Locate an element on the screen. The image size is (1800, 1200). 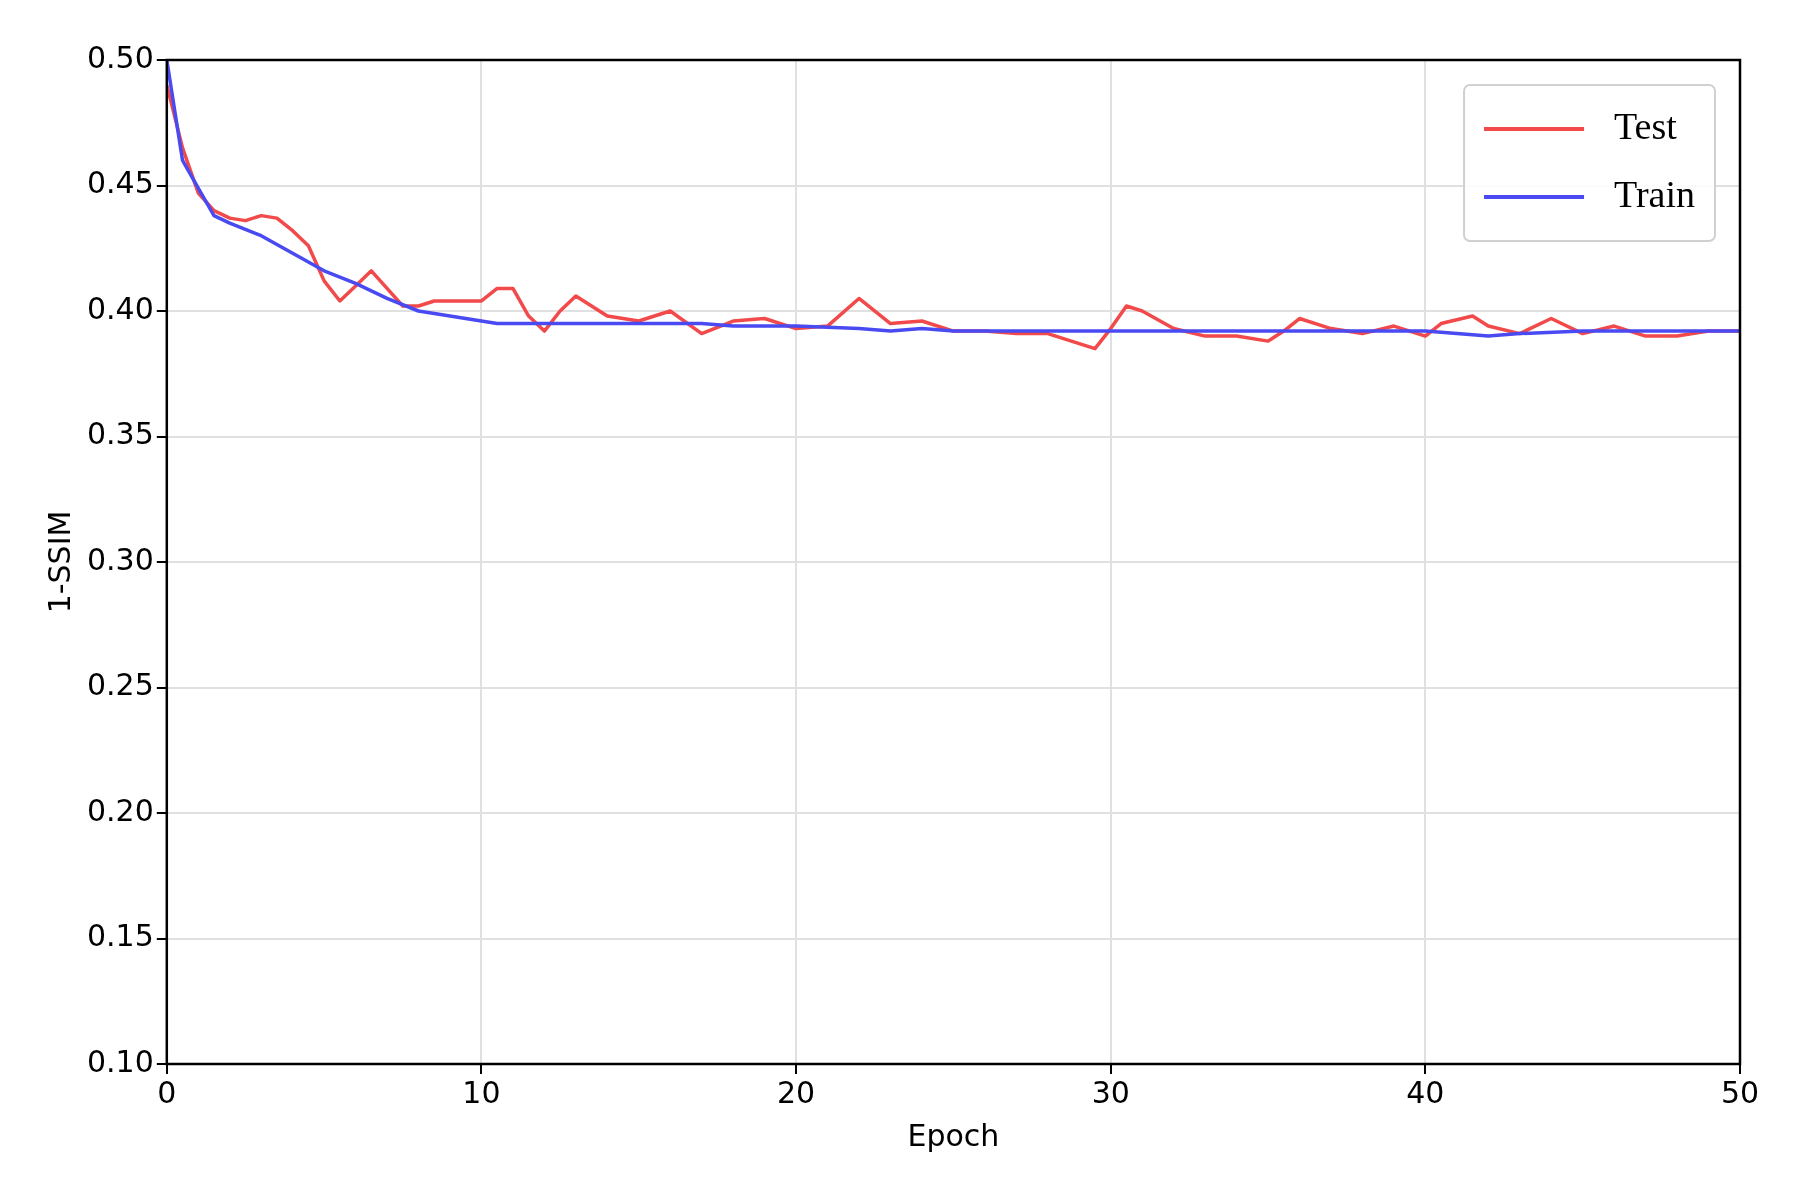
y-axis-title: 1-SSIM is located at coordinates (59, 562).